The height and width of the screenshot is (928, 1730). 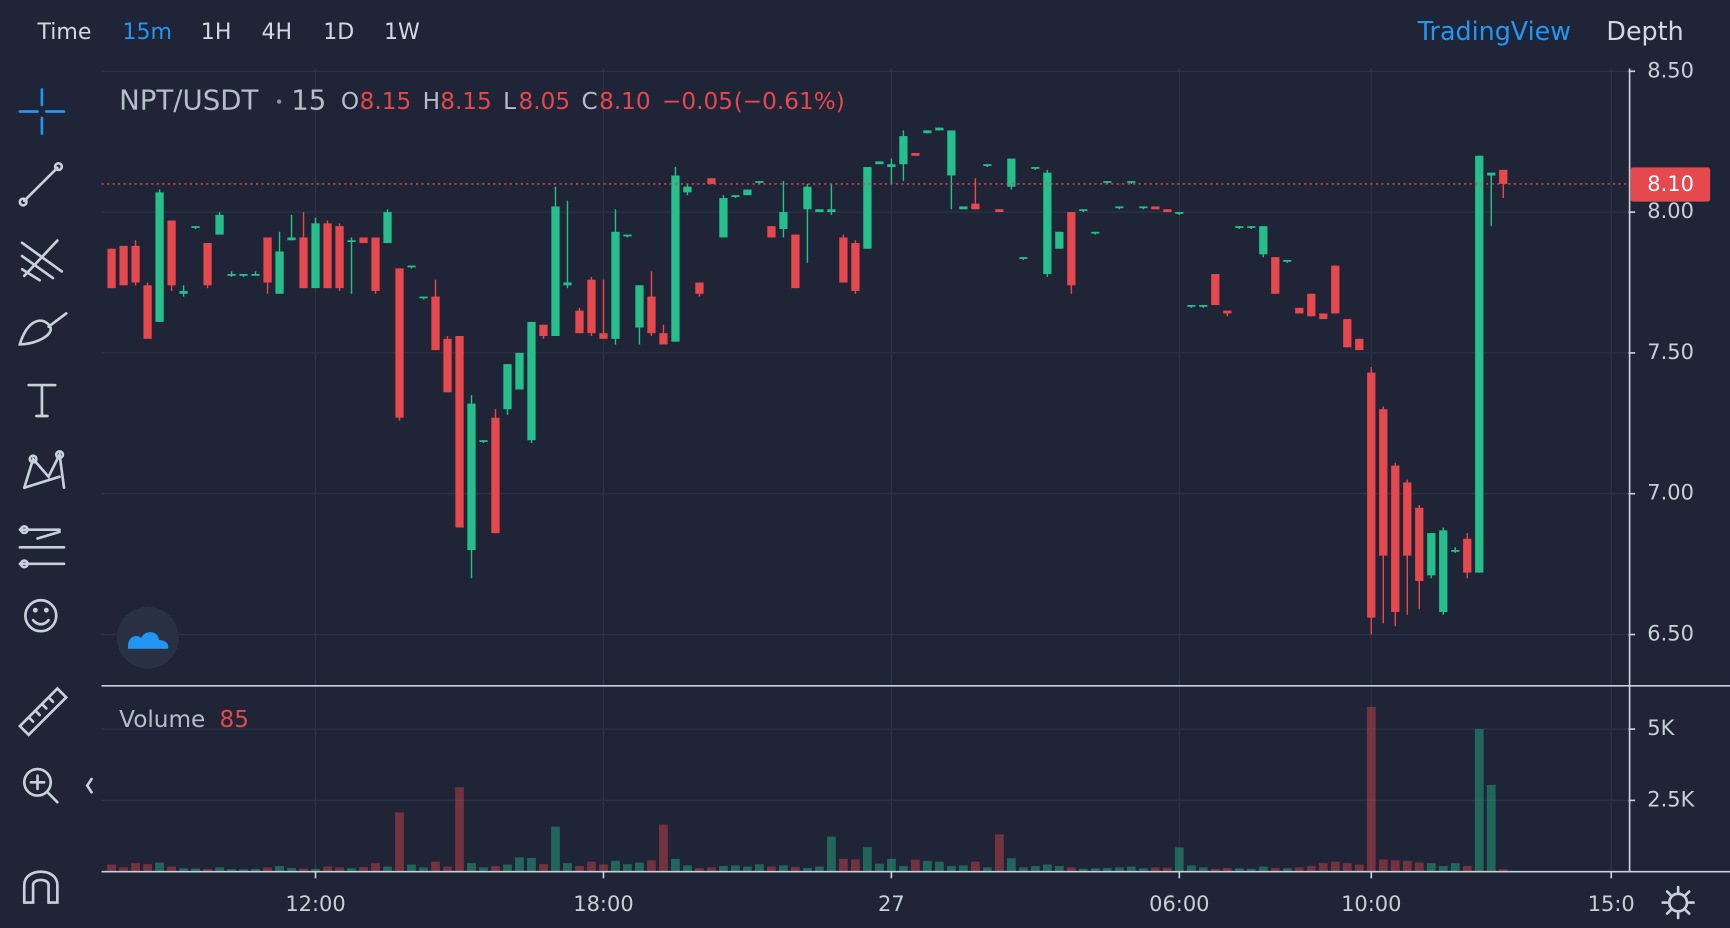 What do you see at coordinates (147, 32) in the screenshot?
I see `interval-button: 15m` at bounding box center [147, 32].